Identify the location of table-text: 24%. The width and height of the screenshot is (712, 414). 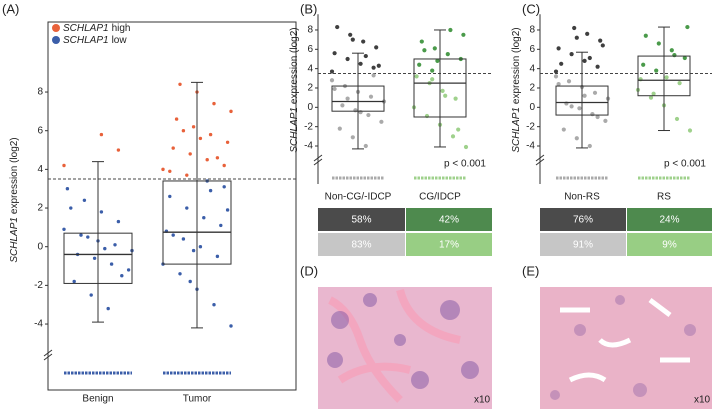
(669, 220).